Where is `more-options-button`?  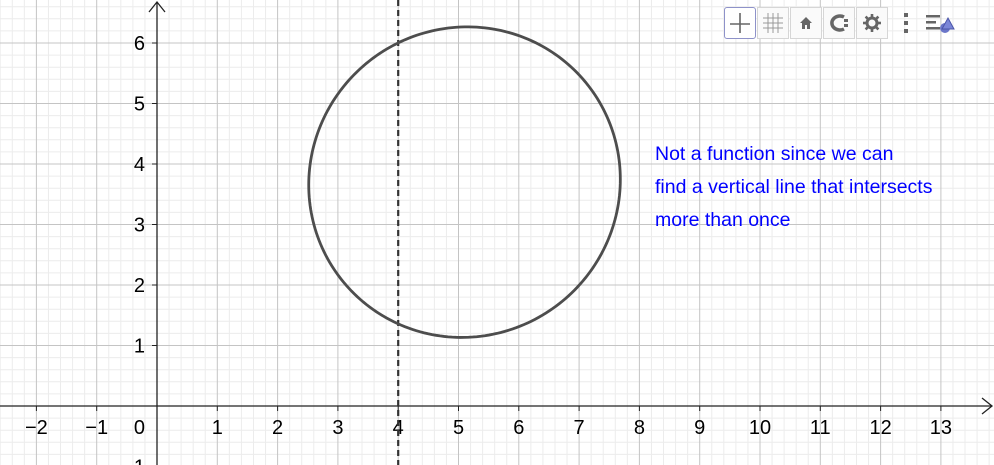
more-options-button is located at coordinates (906, 23).